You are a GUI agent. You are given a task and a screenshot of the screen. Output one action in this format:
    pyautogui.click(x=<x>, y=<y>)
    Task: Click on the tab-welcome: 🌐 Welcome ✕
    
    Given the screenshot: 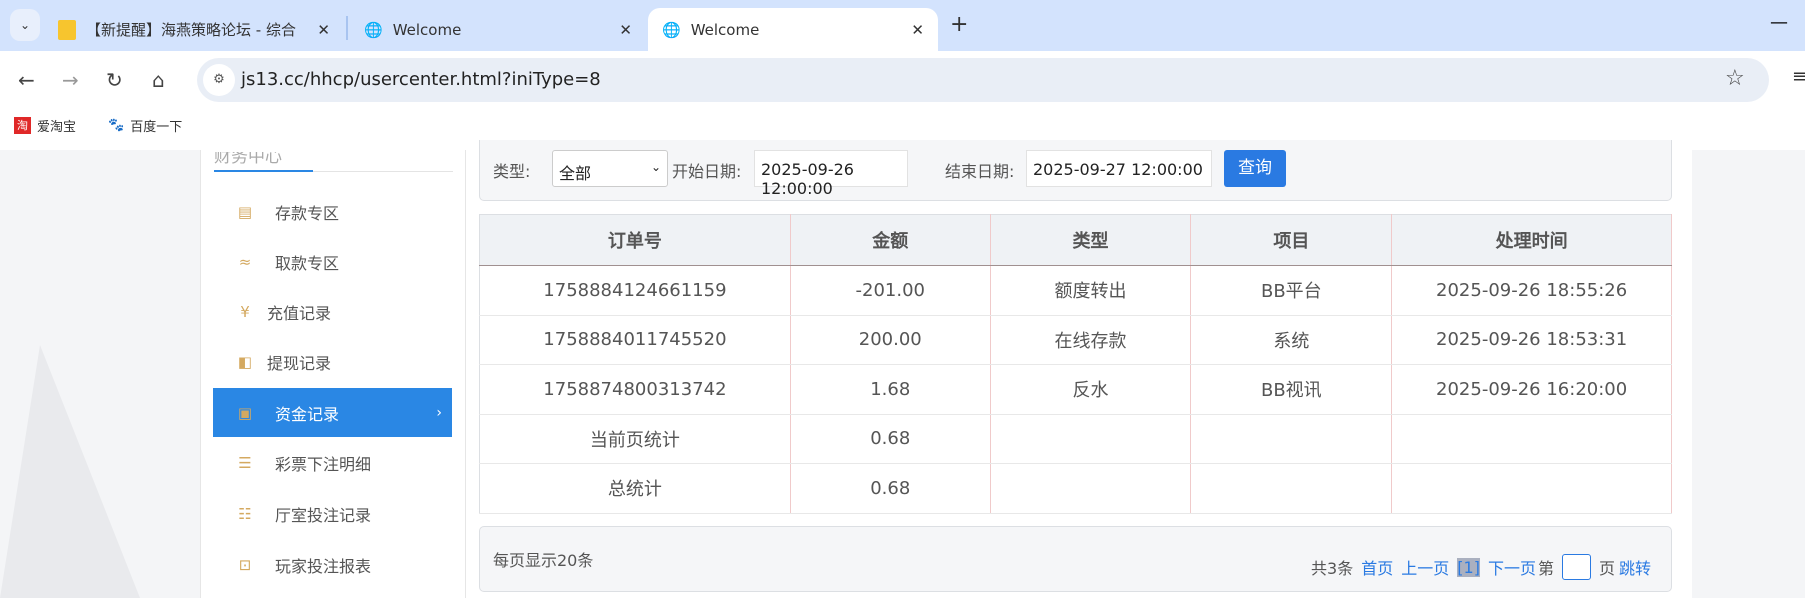 What is the action you would take?
    pyautogui.click(x=498, y=29)
    